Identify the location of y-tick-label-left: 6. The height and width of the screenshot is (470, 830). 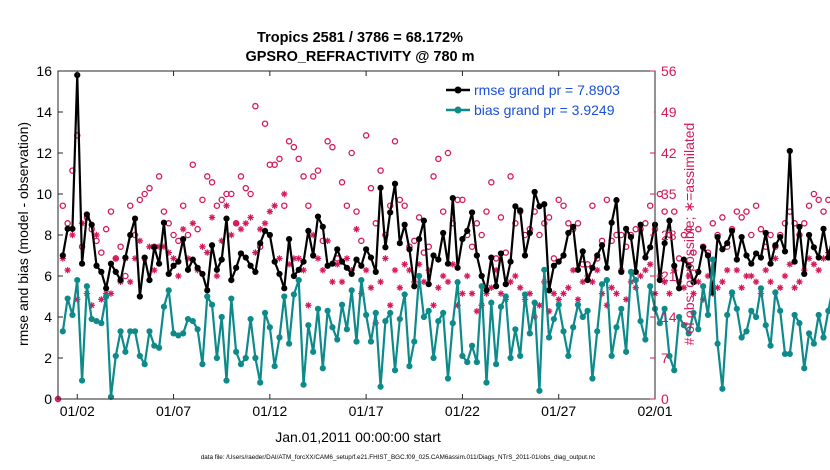
(48, 276).